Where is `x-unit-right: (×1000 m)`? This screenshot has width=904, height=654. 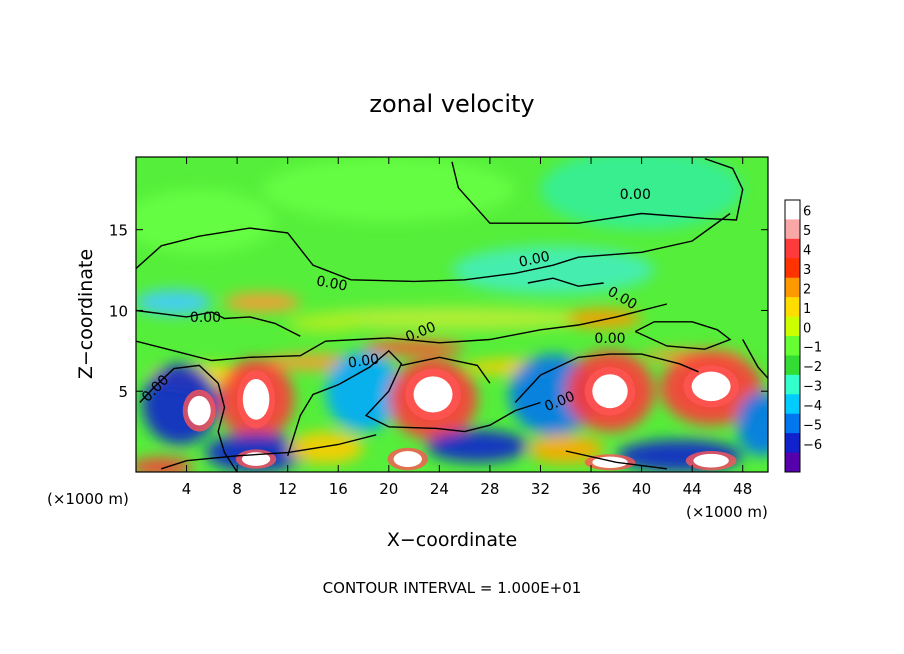 x-unit-right: (×1000 m) is located at coordinates (727, 512).